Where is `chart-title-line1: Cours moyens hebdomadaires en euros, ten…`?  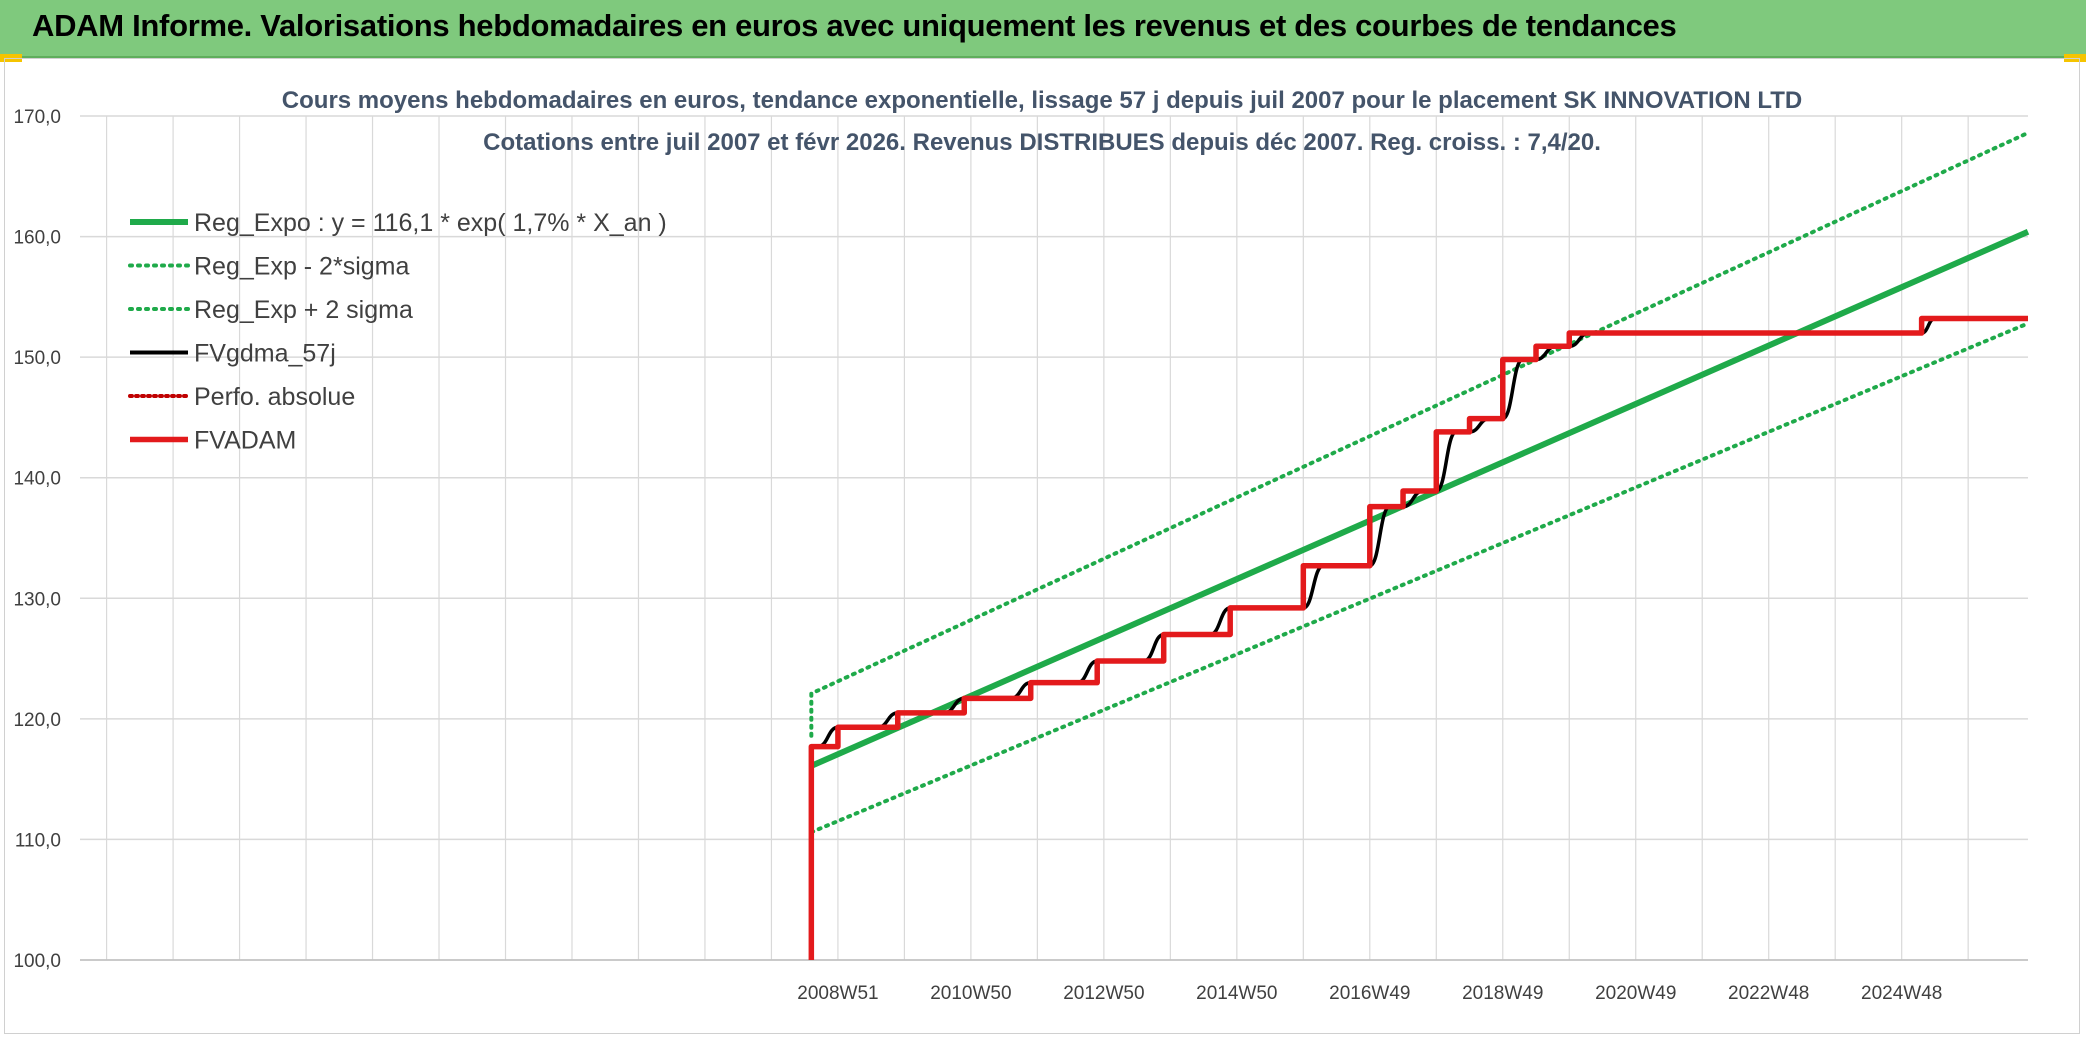
chart-title-line1: Cours moyens hebdomadaires en euros, ten… is located at coordinates (1042, 100).